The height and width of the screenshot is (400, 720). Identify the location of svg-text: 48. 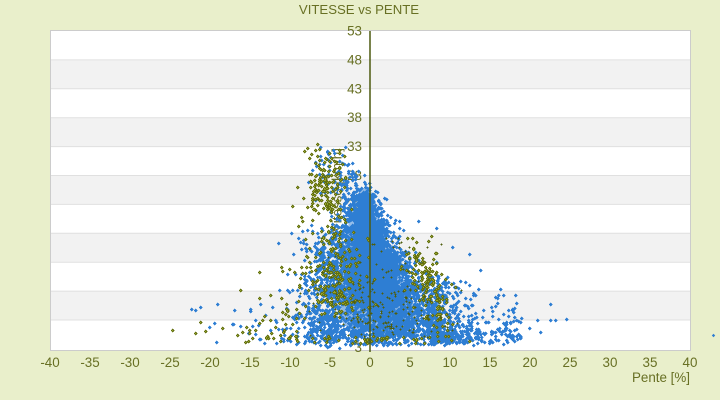
(354, 59).